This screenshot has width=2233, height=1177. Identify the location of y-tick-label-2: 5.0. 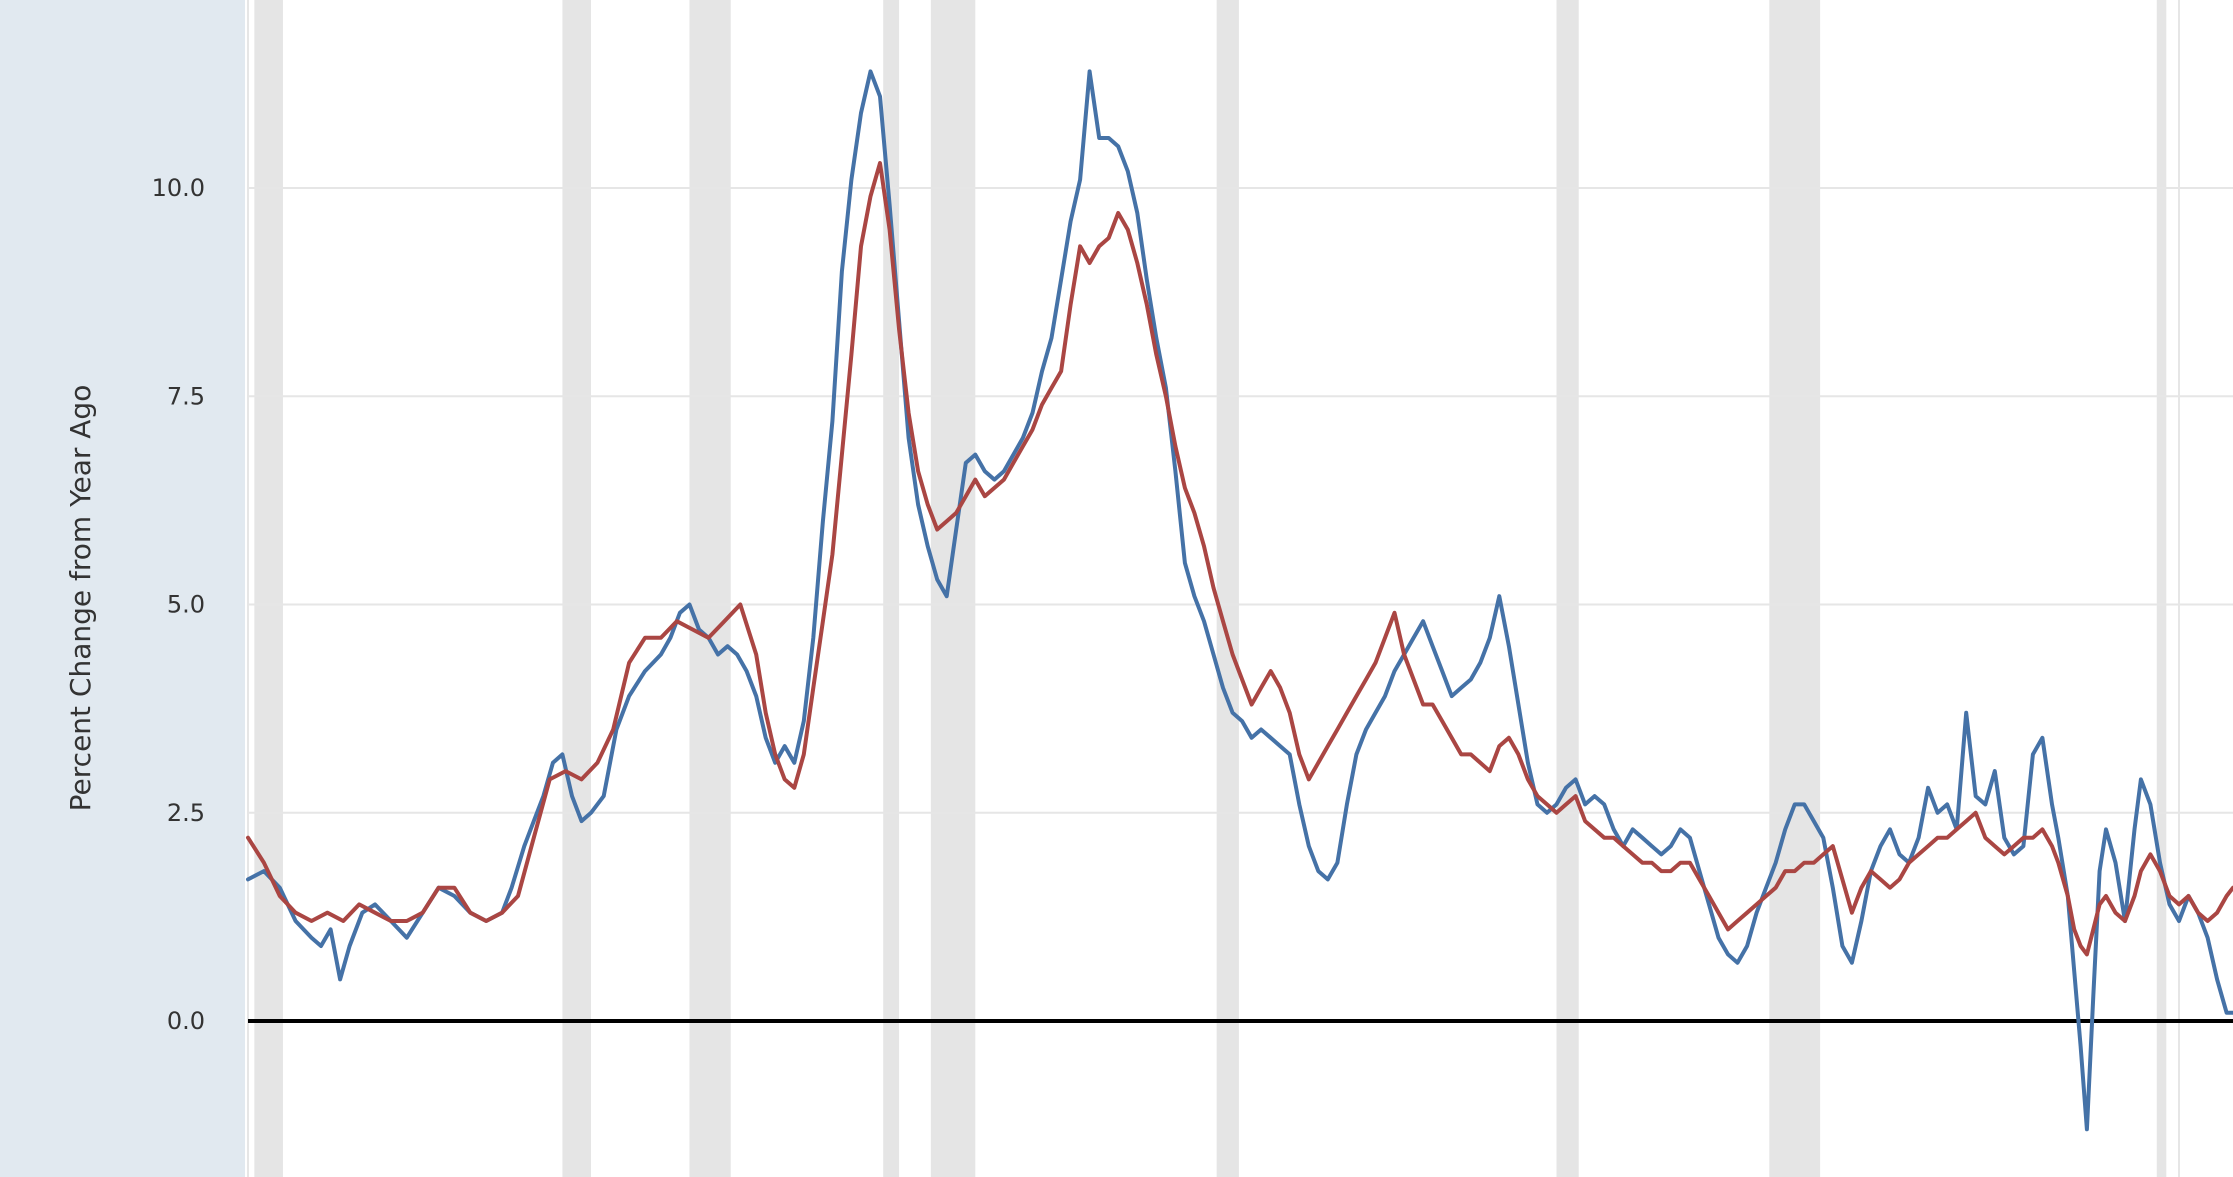
(186, 605).